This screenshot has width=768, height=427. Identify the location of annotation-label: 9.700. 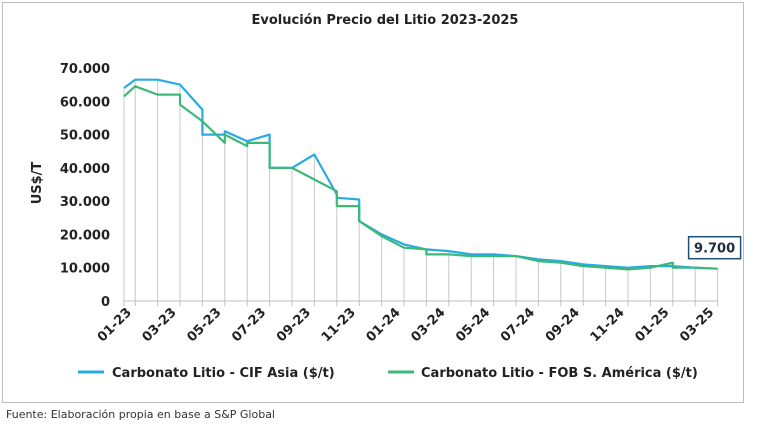
(714, 249).